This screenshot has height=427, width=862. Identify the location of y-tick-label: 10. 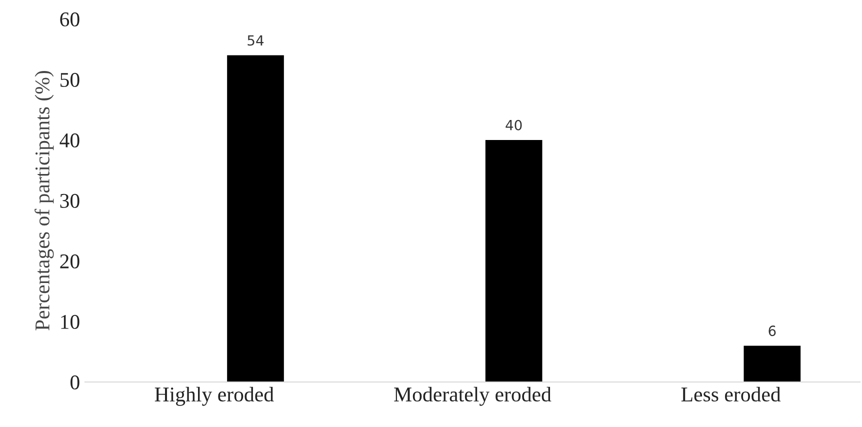
(70, 321).